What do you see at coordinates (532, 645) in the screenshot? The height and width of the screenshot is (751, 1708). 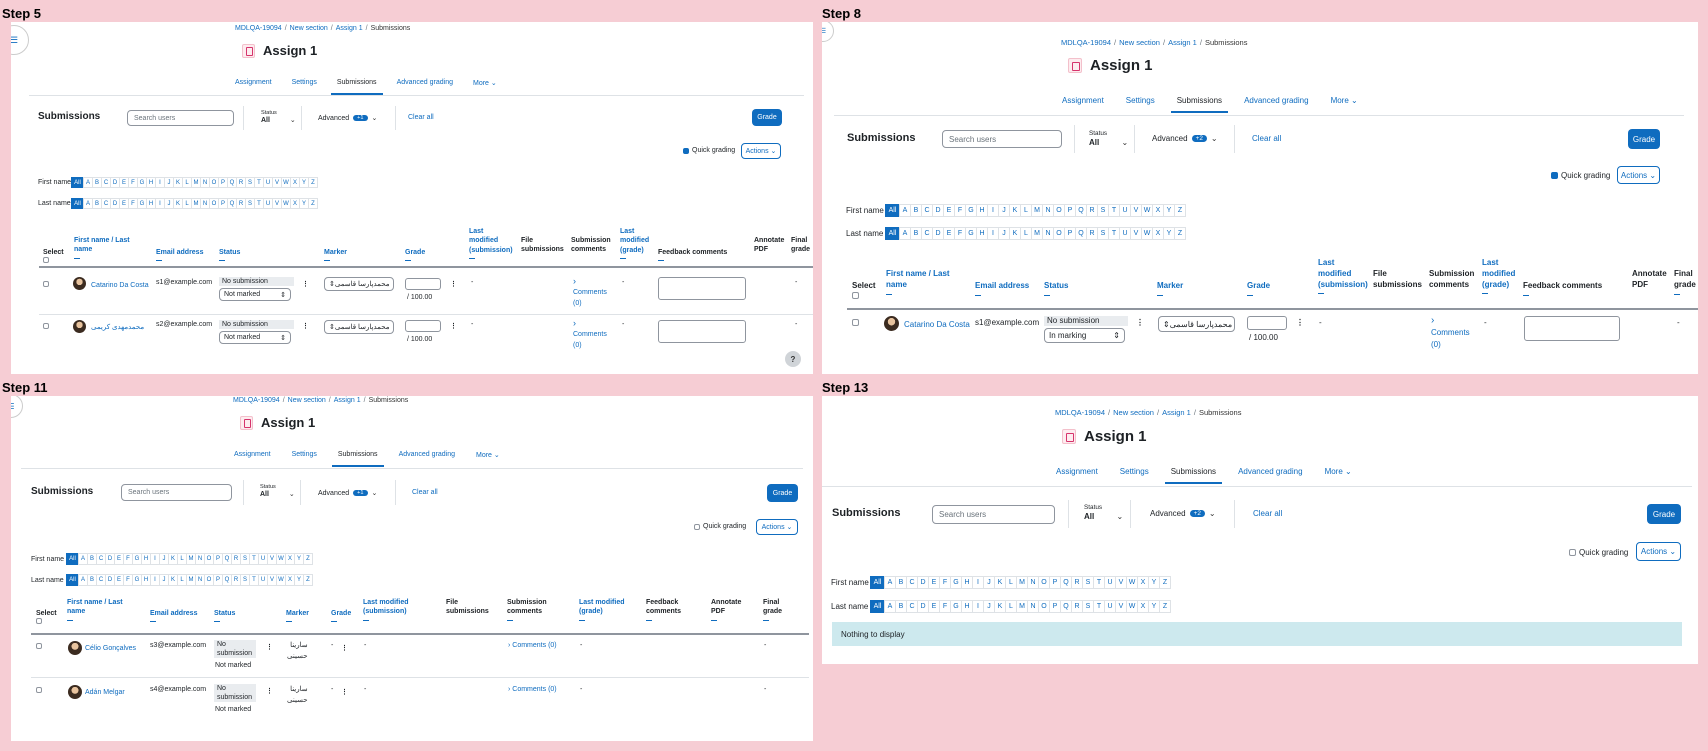 I see `comments-link: › Comments (0)` at bounding box center [532, 645].